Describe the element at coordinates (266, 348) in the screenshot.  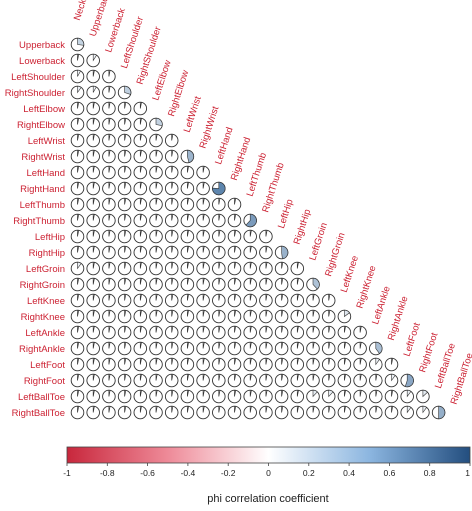
I see `cell-rightankle-rightthumb` at that location.